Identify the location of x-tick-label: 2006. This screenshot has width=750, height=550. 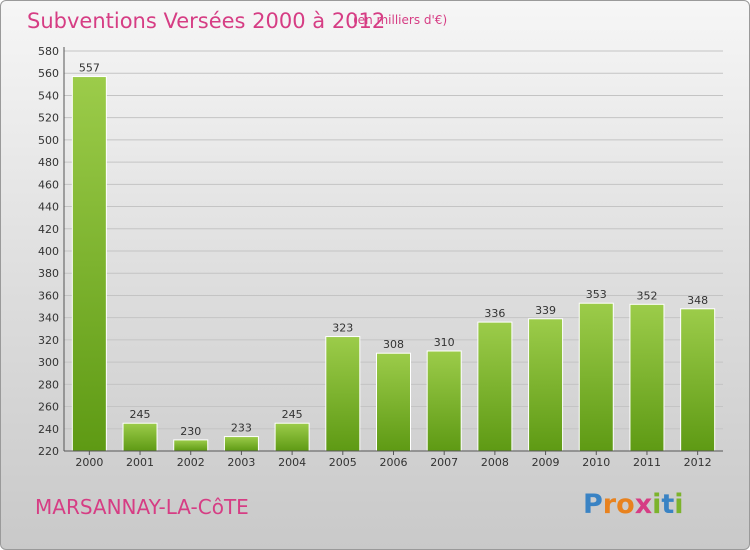
(394, 462).